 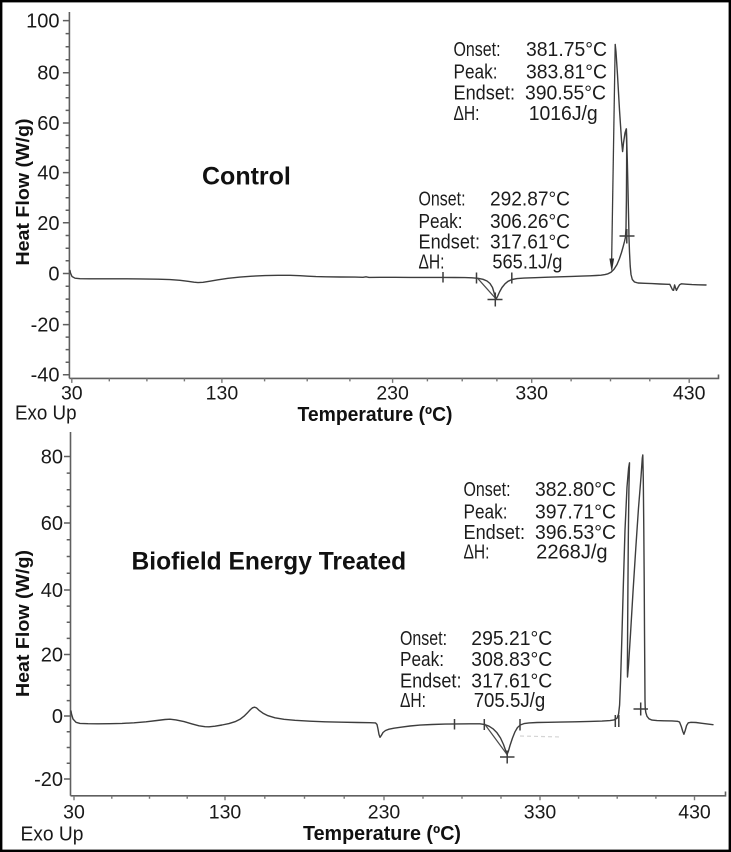 I want to click on svg-text: 397.71°C, so click(x=575, y=513).